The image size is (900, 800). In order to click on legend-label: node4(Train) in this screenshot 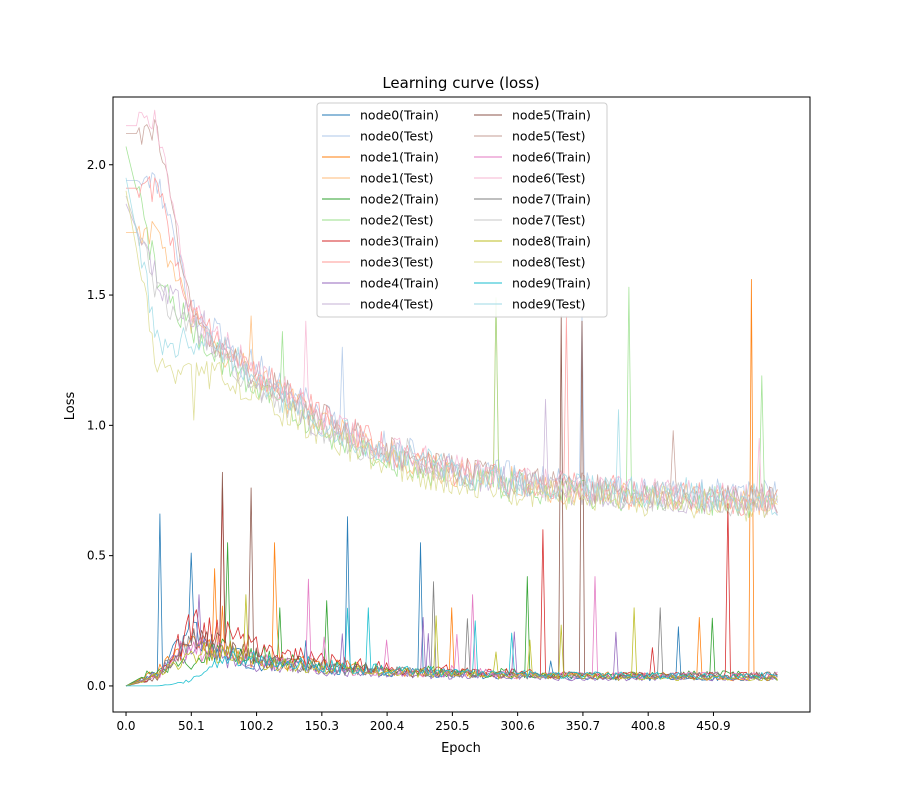, I will do `click(399, 283)`.